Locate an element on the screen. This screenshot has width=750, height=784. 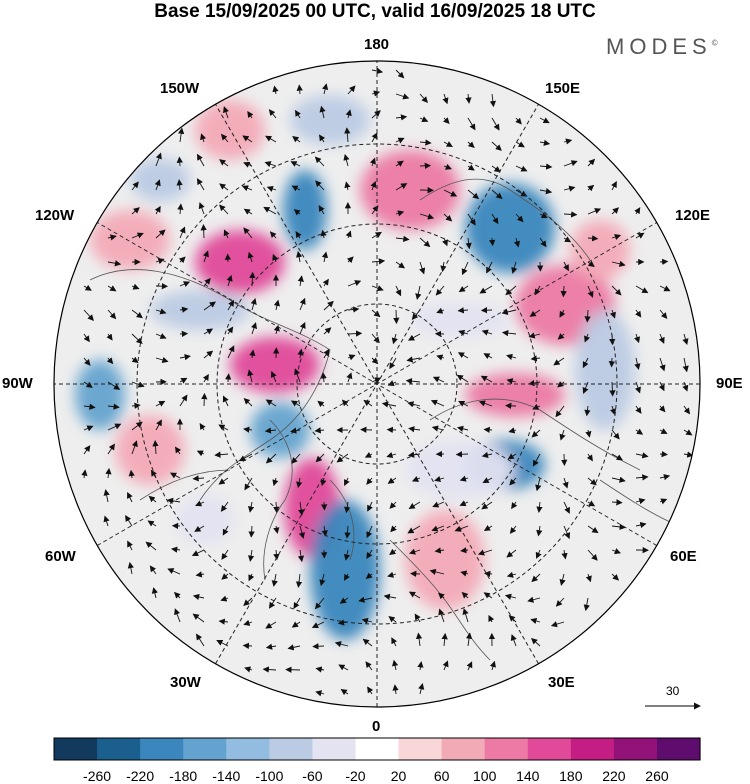
colorbar-tick-label: -180 is located at coordinates (183, 776).